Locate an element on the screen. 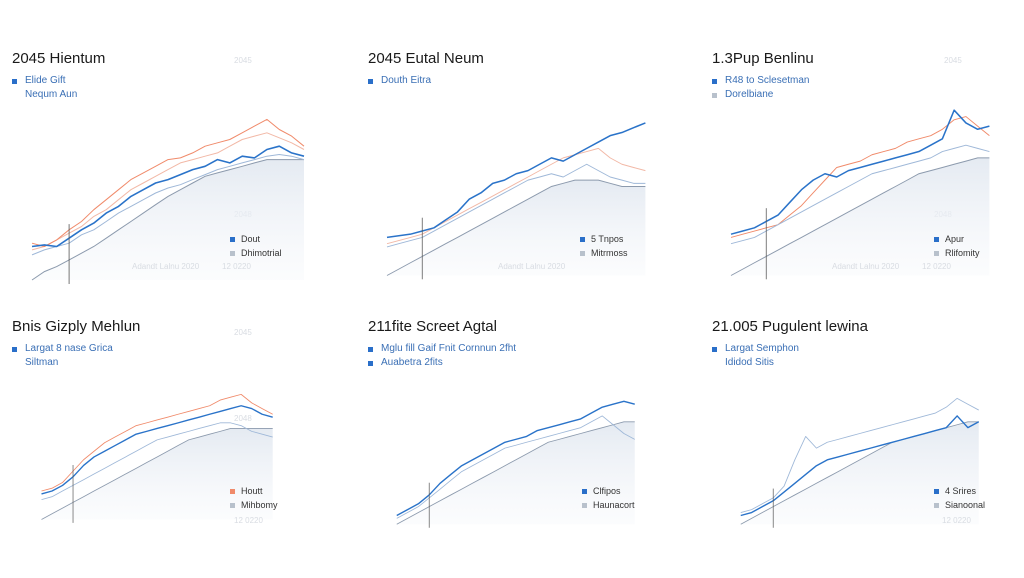 The image size is (1024, 578). legend-label: Auabetra 2fits is located at coordinates (412, 362).